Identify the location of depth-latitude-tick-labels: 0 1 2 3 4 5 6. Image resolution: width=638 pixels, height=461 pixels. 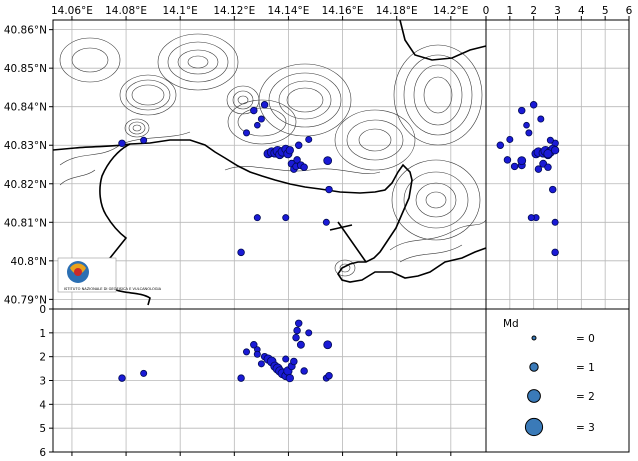
(558, 12).